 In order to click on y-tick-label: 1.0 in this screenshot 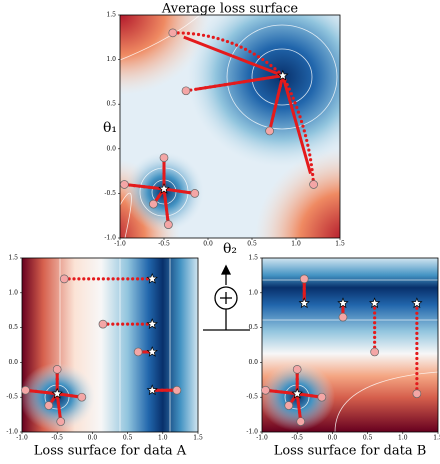, I will do `click(253, 292)`.